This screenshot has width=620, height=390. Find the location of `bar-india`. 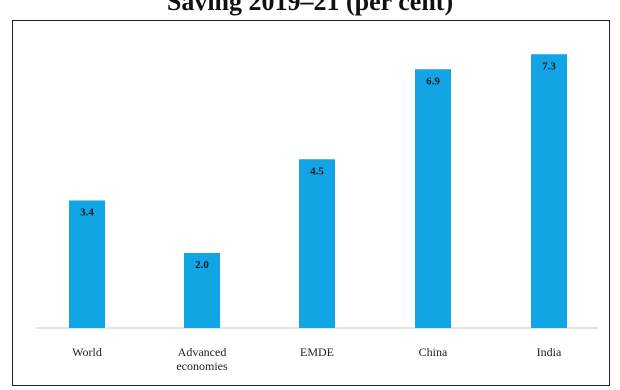

bar-india is located at coordinates (549, 191).